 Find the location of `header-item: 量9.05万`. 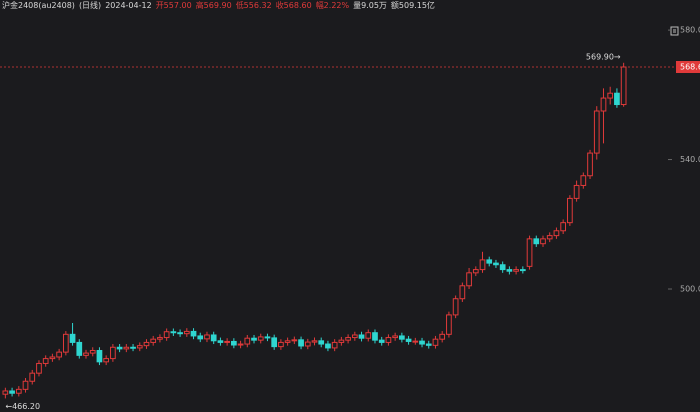

header-item: 量9.05万 is located at coordinates (370, 5).